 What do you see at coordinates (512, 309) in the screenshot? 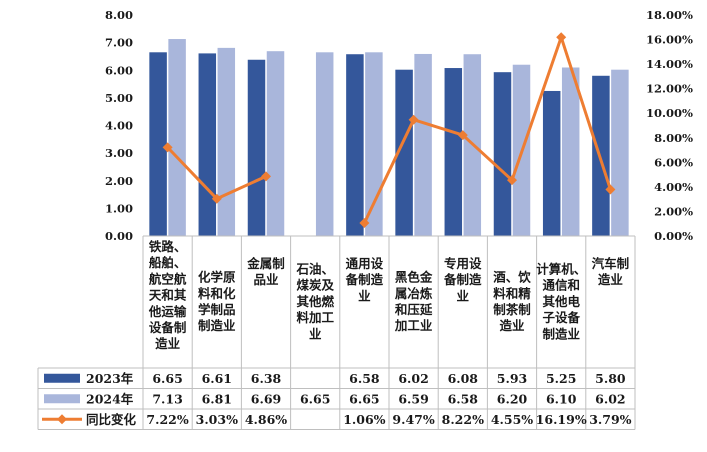
I see `category-label: 制茶制` at bounding box center [512, 309].